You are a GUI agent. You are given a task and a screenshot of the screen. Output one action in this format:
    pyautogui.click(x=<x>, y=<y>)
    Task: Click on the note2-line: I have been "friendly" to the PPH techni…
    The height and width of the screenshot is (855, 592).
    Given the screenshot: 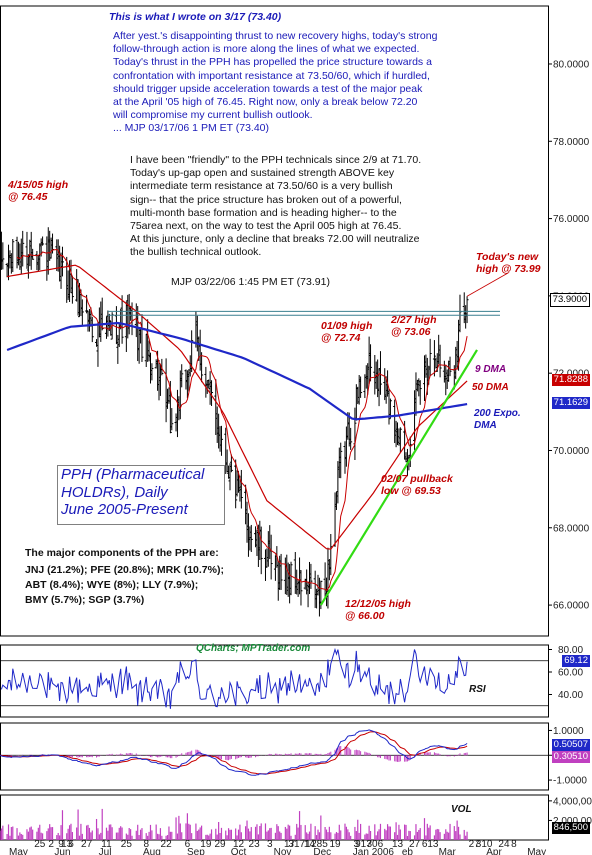 What is the action you would take?
    pyautogui.click(x=276, y=160)
    